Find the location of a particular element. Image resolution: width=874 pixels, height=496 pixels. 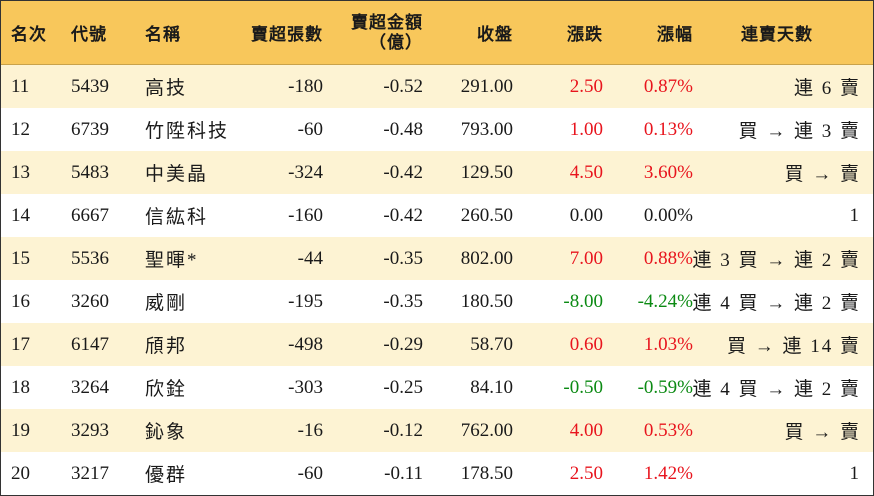

net-sell-lots-cell: -180 is located at coordinates (305, 86).